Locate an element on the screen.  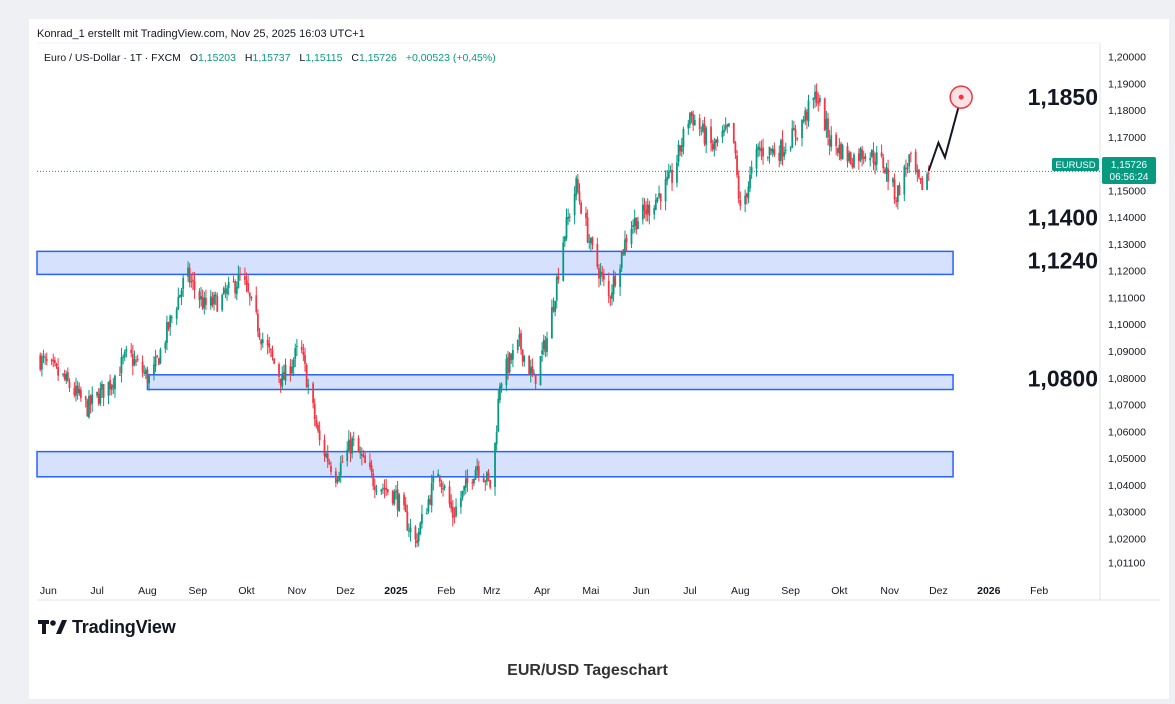
y-tick-label: 1,04000 is located at coordinates (1127, 486).